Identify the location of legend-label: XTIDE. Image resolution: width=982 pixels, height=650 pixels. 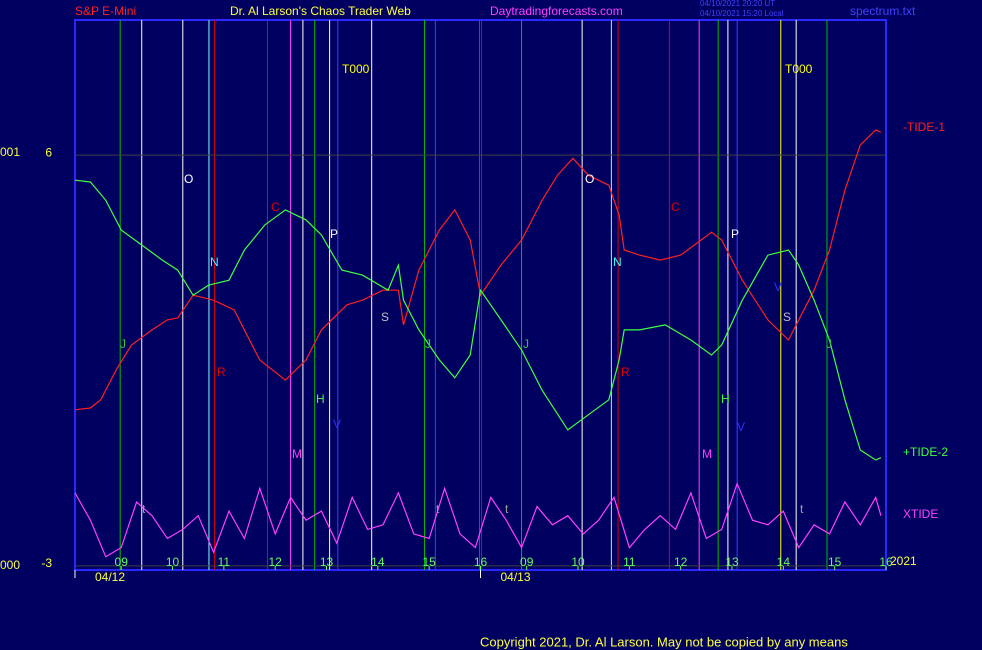
(920, 514).